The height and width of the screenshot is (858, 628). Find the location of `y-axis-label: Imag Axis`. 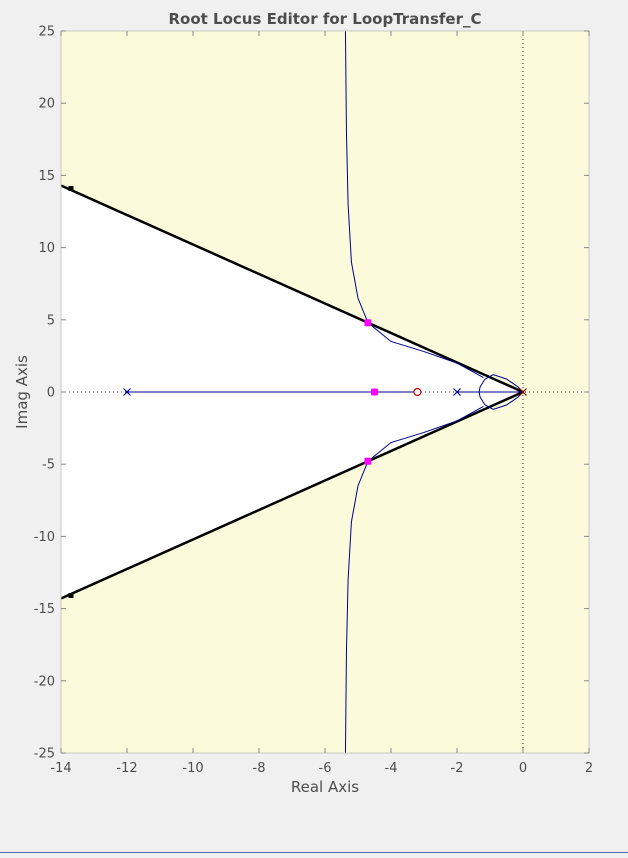

y-axis-label: Imag Axis is located at coordinates (22, 392).